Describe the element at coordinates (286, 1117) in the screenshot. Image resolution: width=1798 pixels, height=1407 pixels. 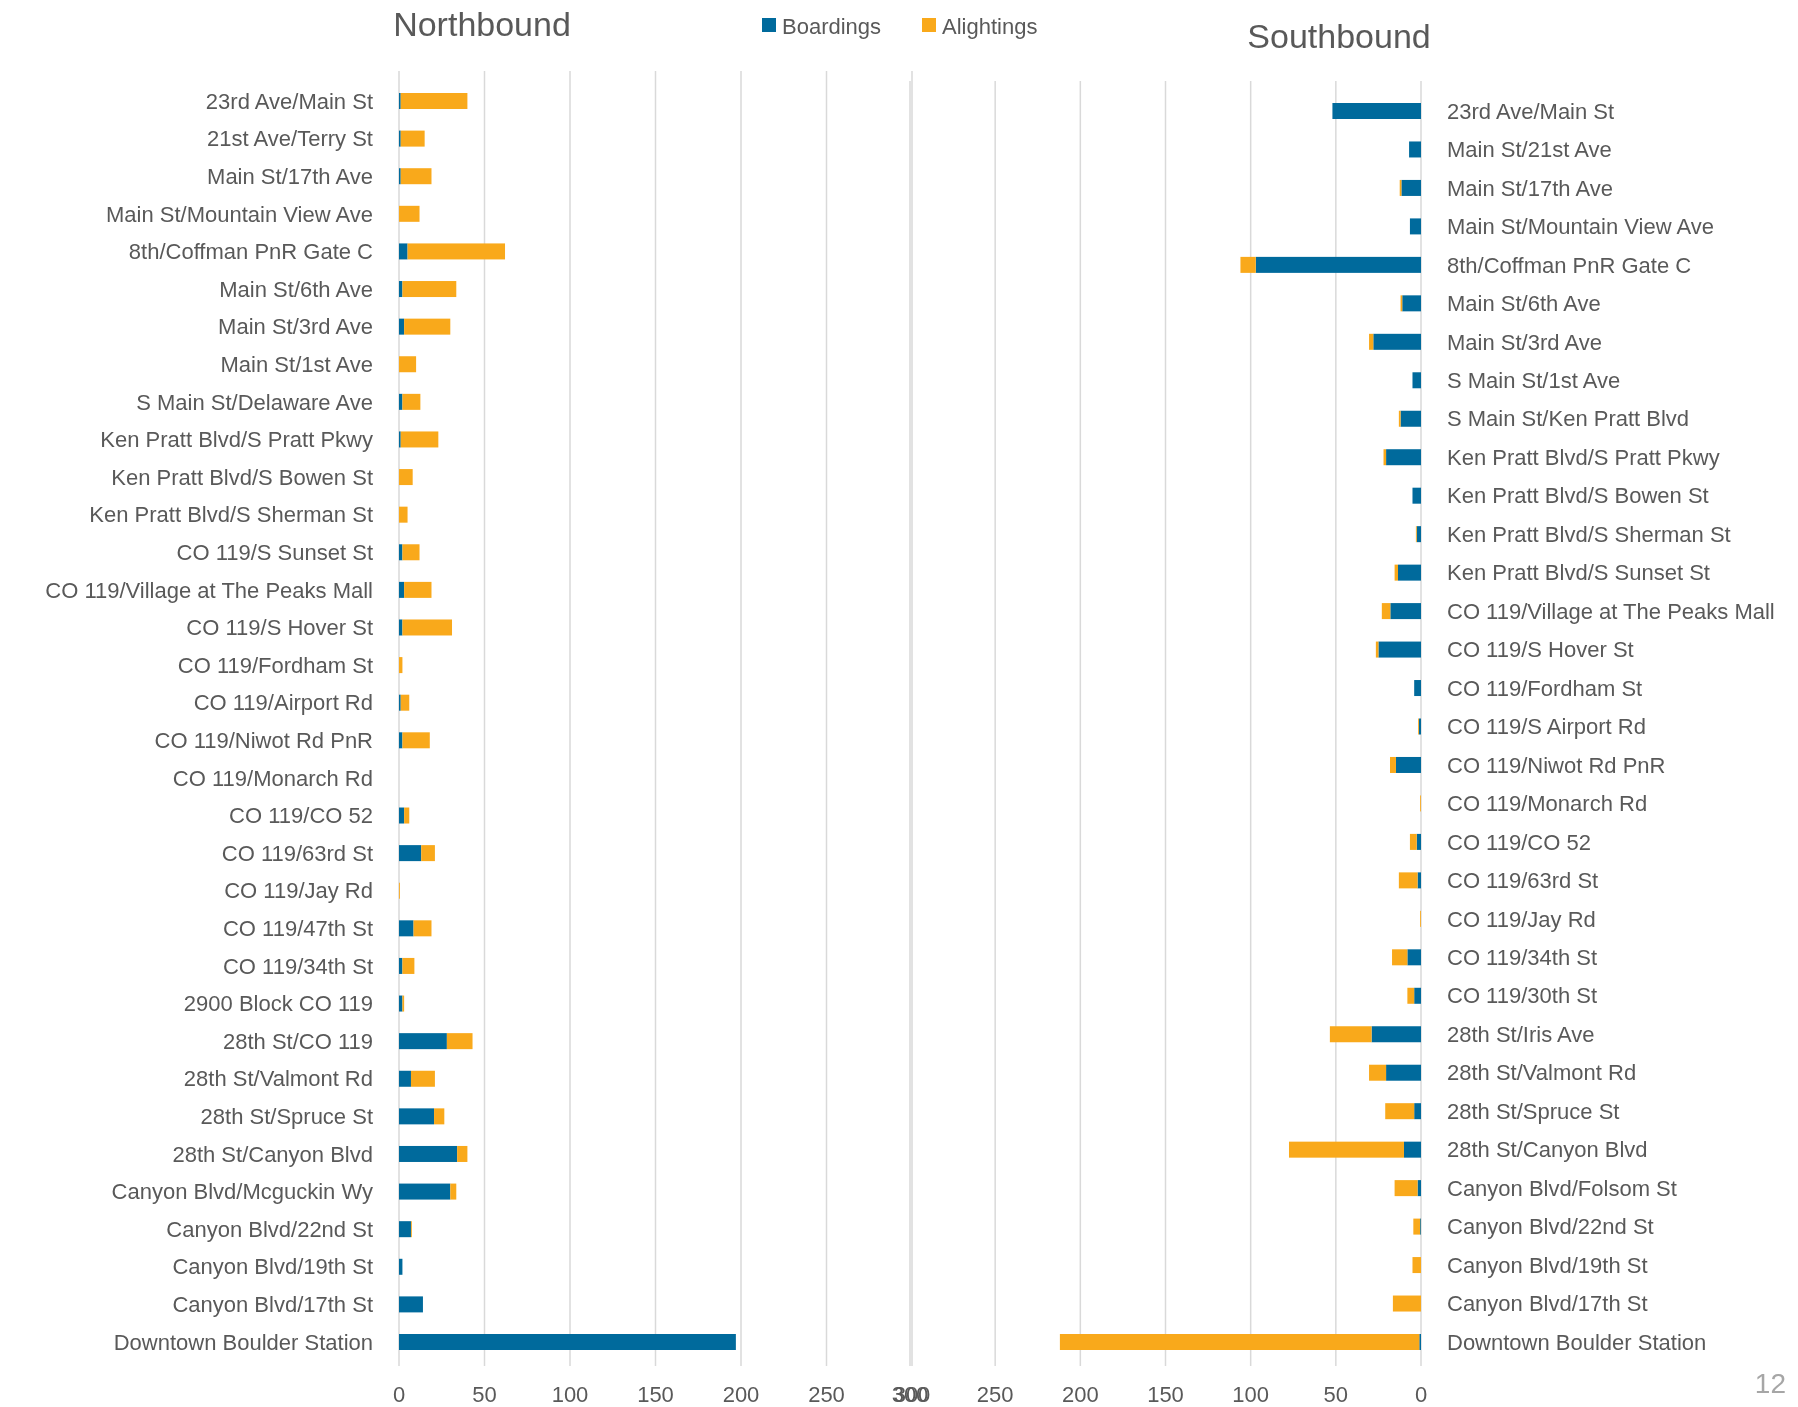
I see `y-tick-label: 28th St/Spruce St` at that location.